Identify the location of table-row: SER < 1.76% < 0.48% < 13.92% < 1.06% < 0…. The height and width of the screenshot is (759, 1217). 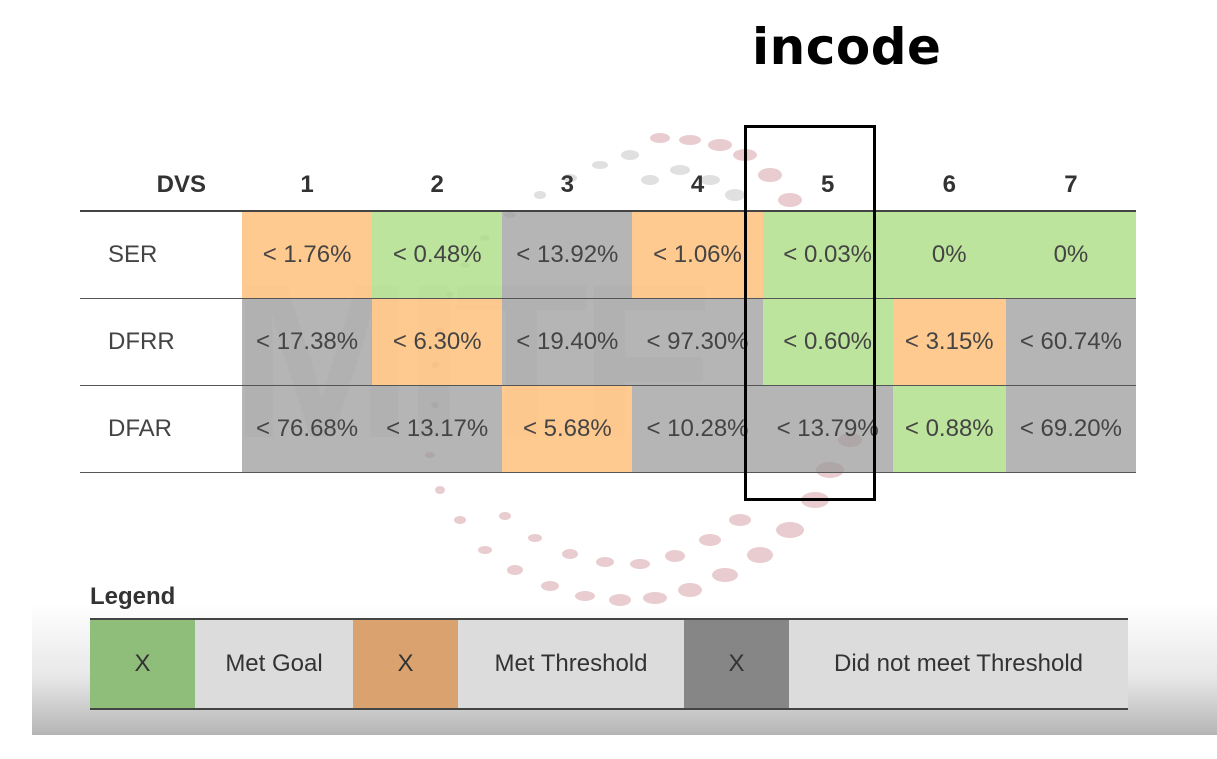
(608, 255).